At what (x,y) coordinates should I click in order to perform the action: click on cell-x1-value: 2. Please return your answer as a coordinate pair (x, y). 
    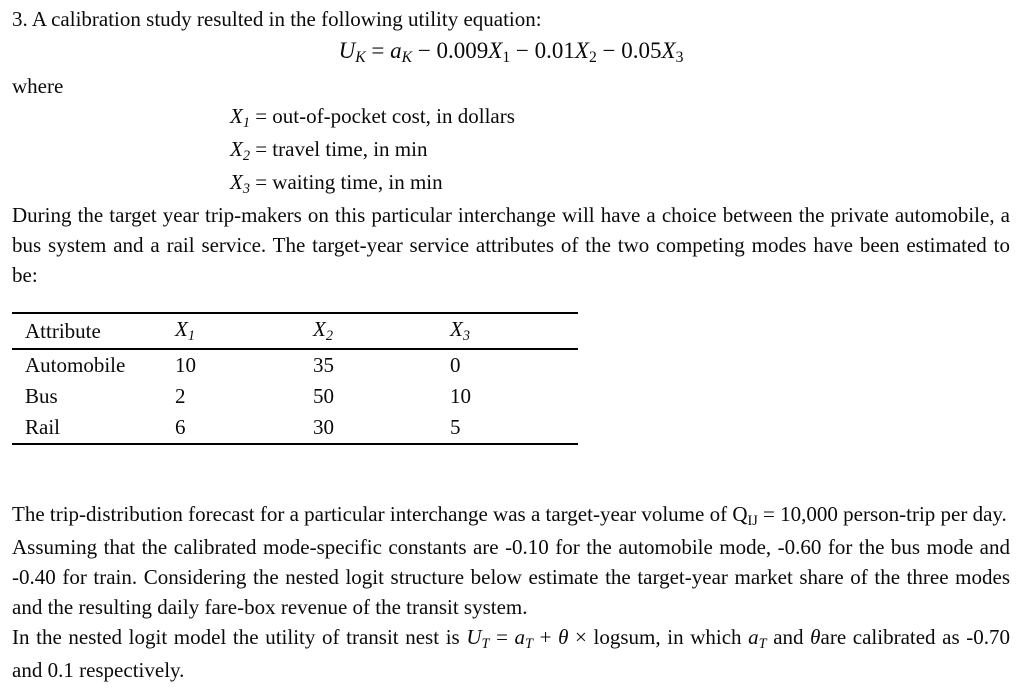
    Looking at the image, I should click on (180, 396).